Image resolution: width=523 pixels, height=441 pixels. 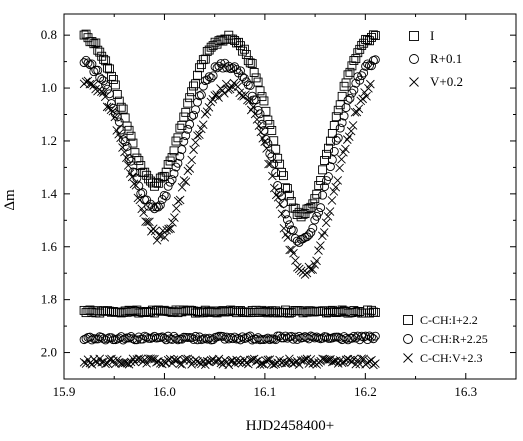 I want to click on x-tick-label: 16.3, so click(x=465, y=391).